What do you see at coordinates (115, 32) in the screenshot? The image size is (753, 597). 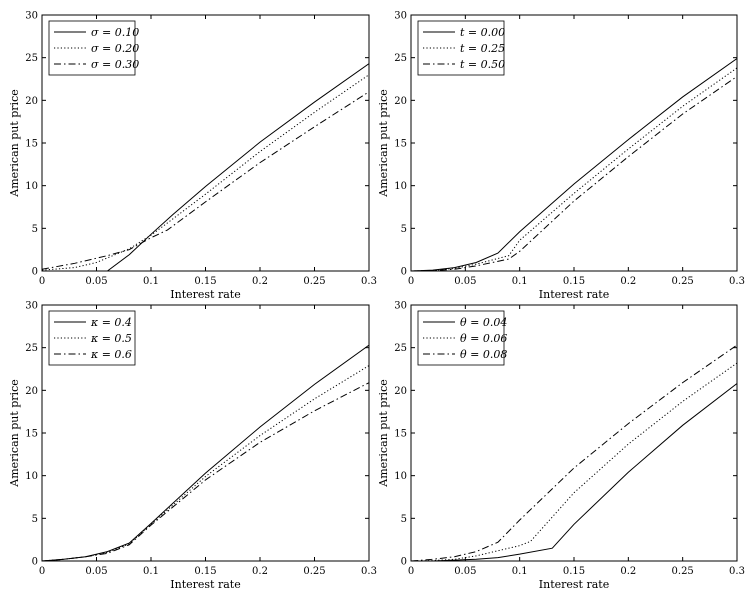 I see `legend-label: σ = 0.10` at bounding box center [115, 32].